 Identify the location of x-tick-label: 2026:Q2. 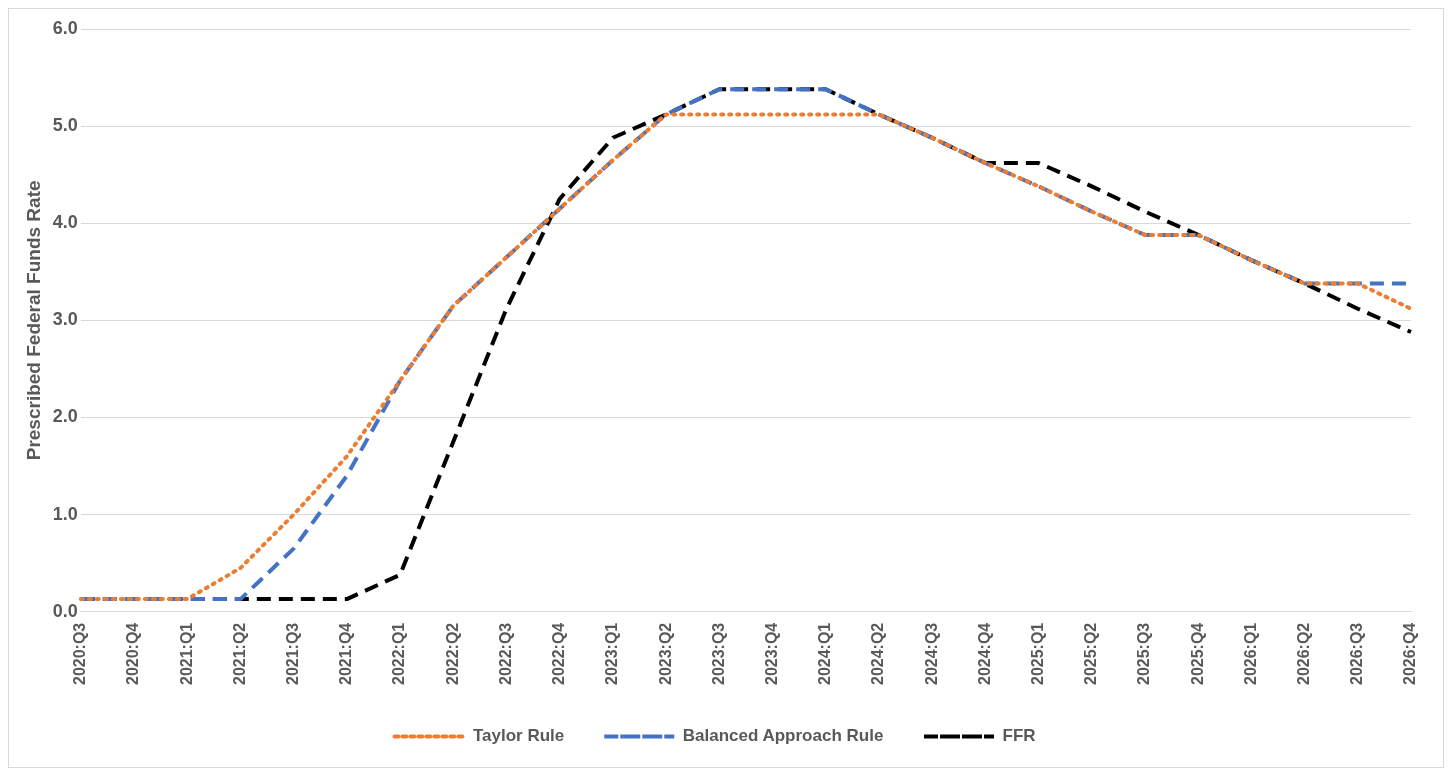
(1303, 653).